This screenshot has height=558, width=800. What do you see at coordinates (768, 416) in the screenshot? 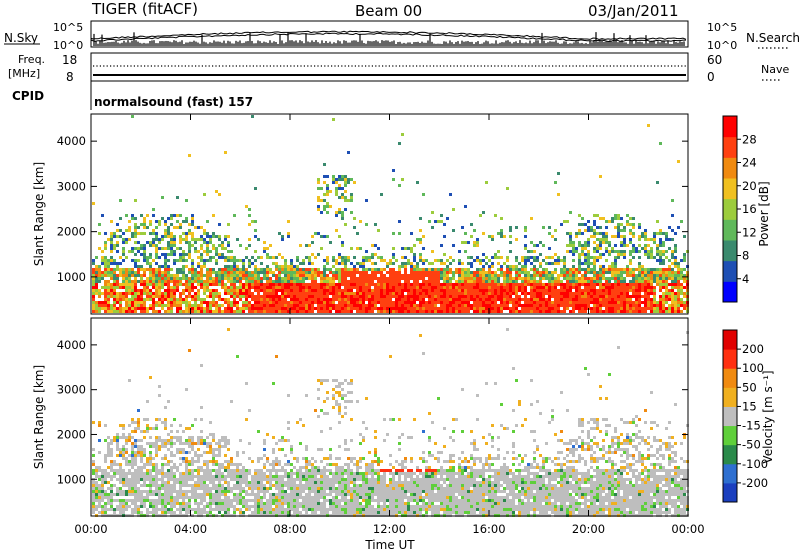
I see `velocity-cbar-label: Velocity [m s⁻¹]` at bounding box center [768, 416].